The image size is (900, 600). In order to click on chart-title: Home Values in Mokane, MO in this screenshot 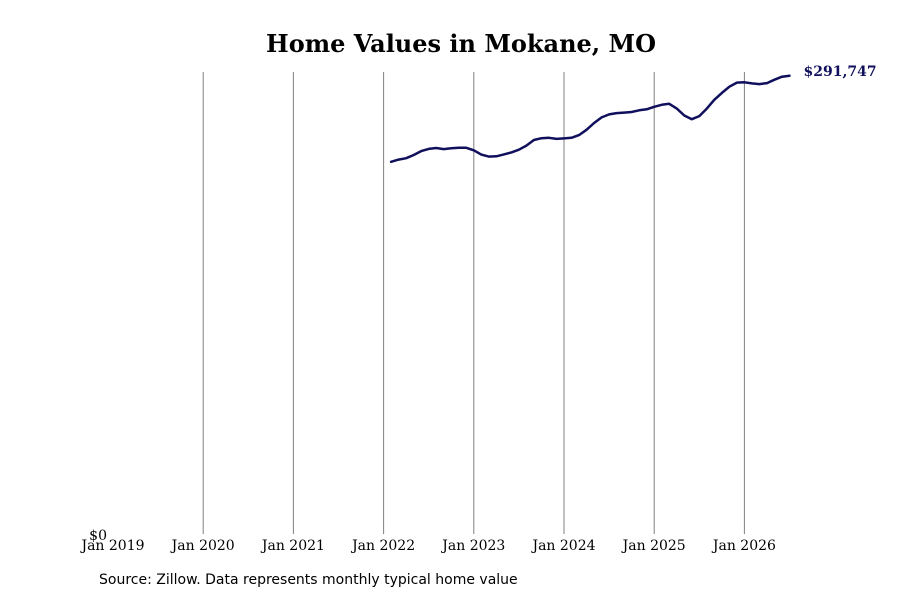, I will do `click(461, 43)`.